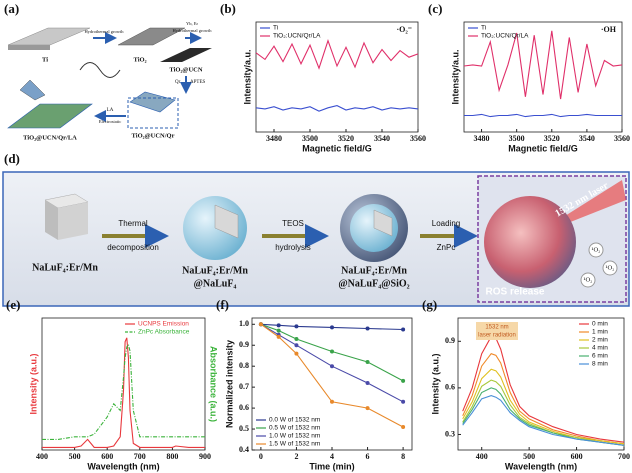 This screenshot has height=473, width=632. Describe the element at coordinates (185, 69) in the screenshot. I see `ucn-label: TiO₂@UCN` at that location.